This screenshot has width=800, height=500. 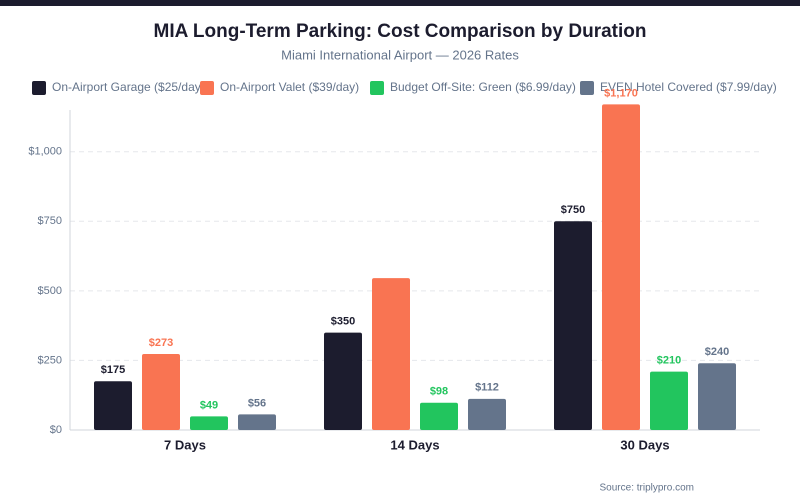 I want to click on value-label: $112, so click(x=487, y=388).